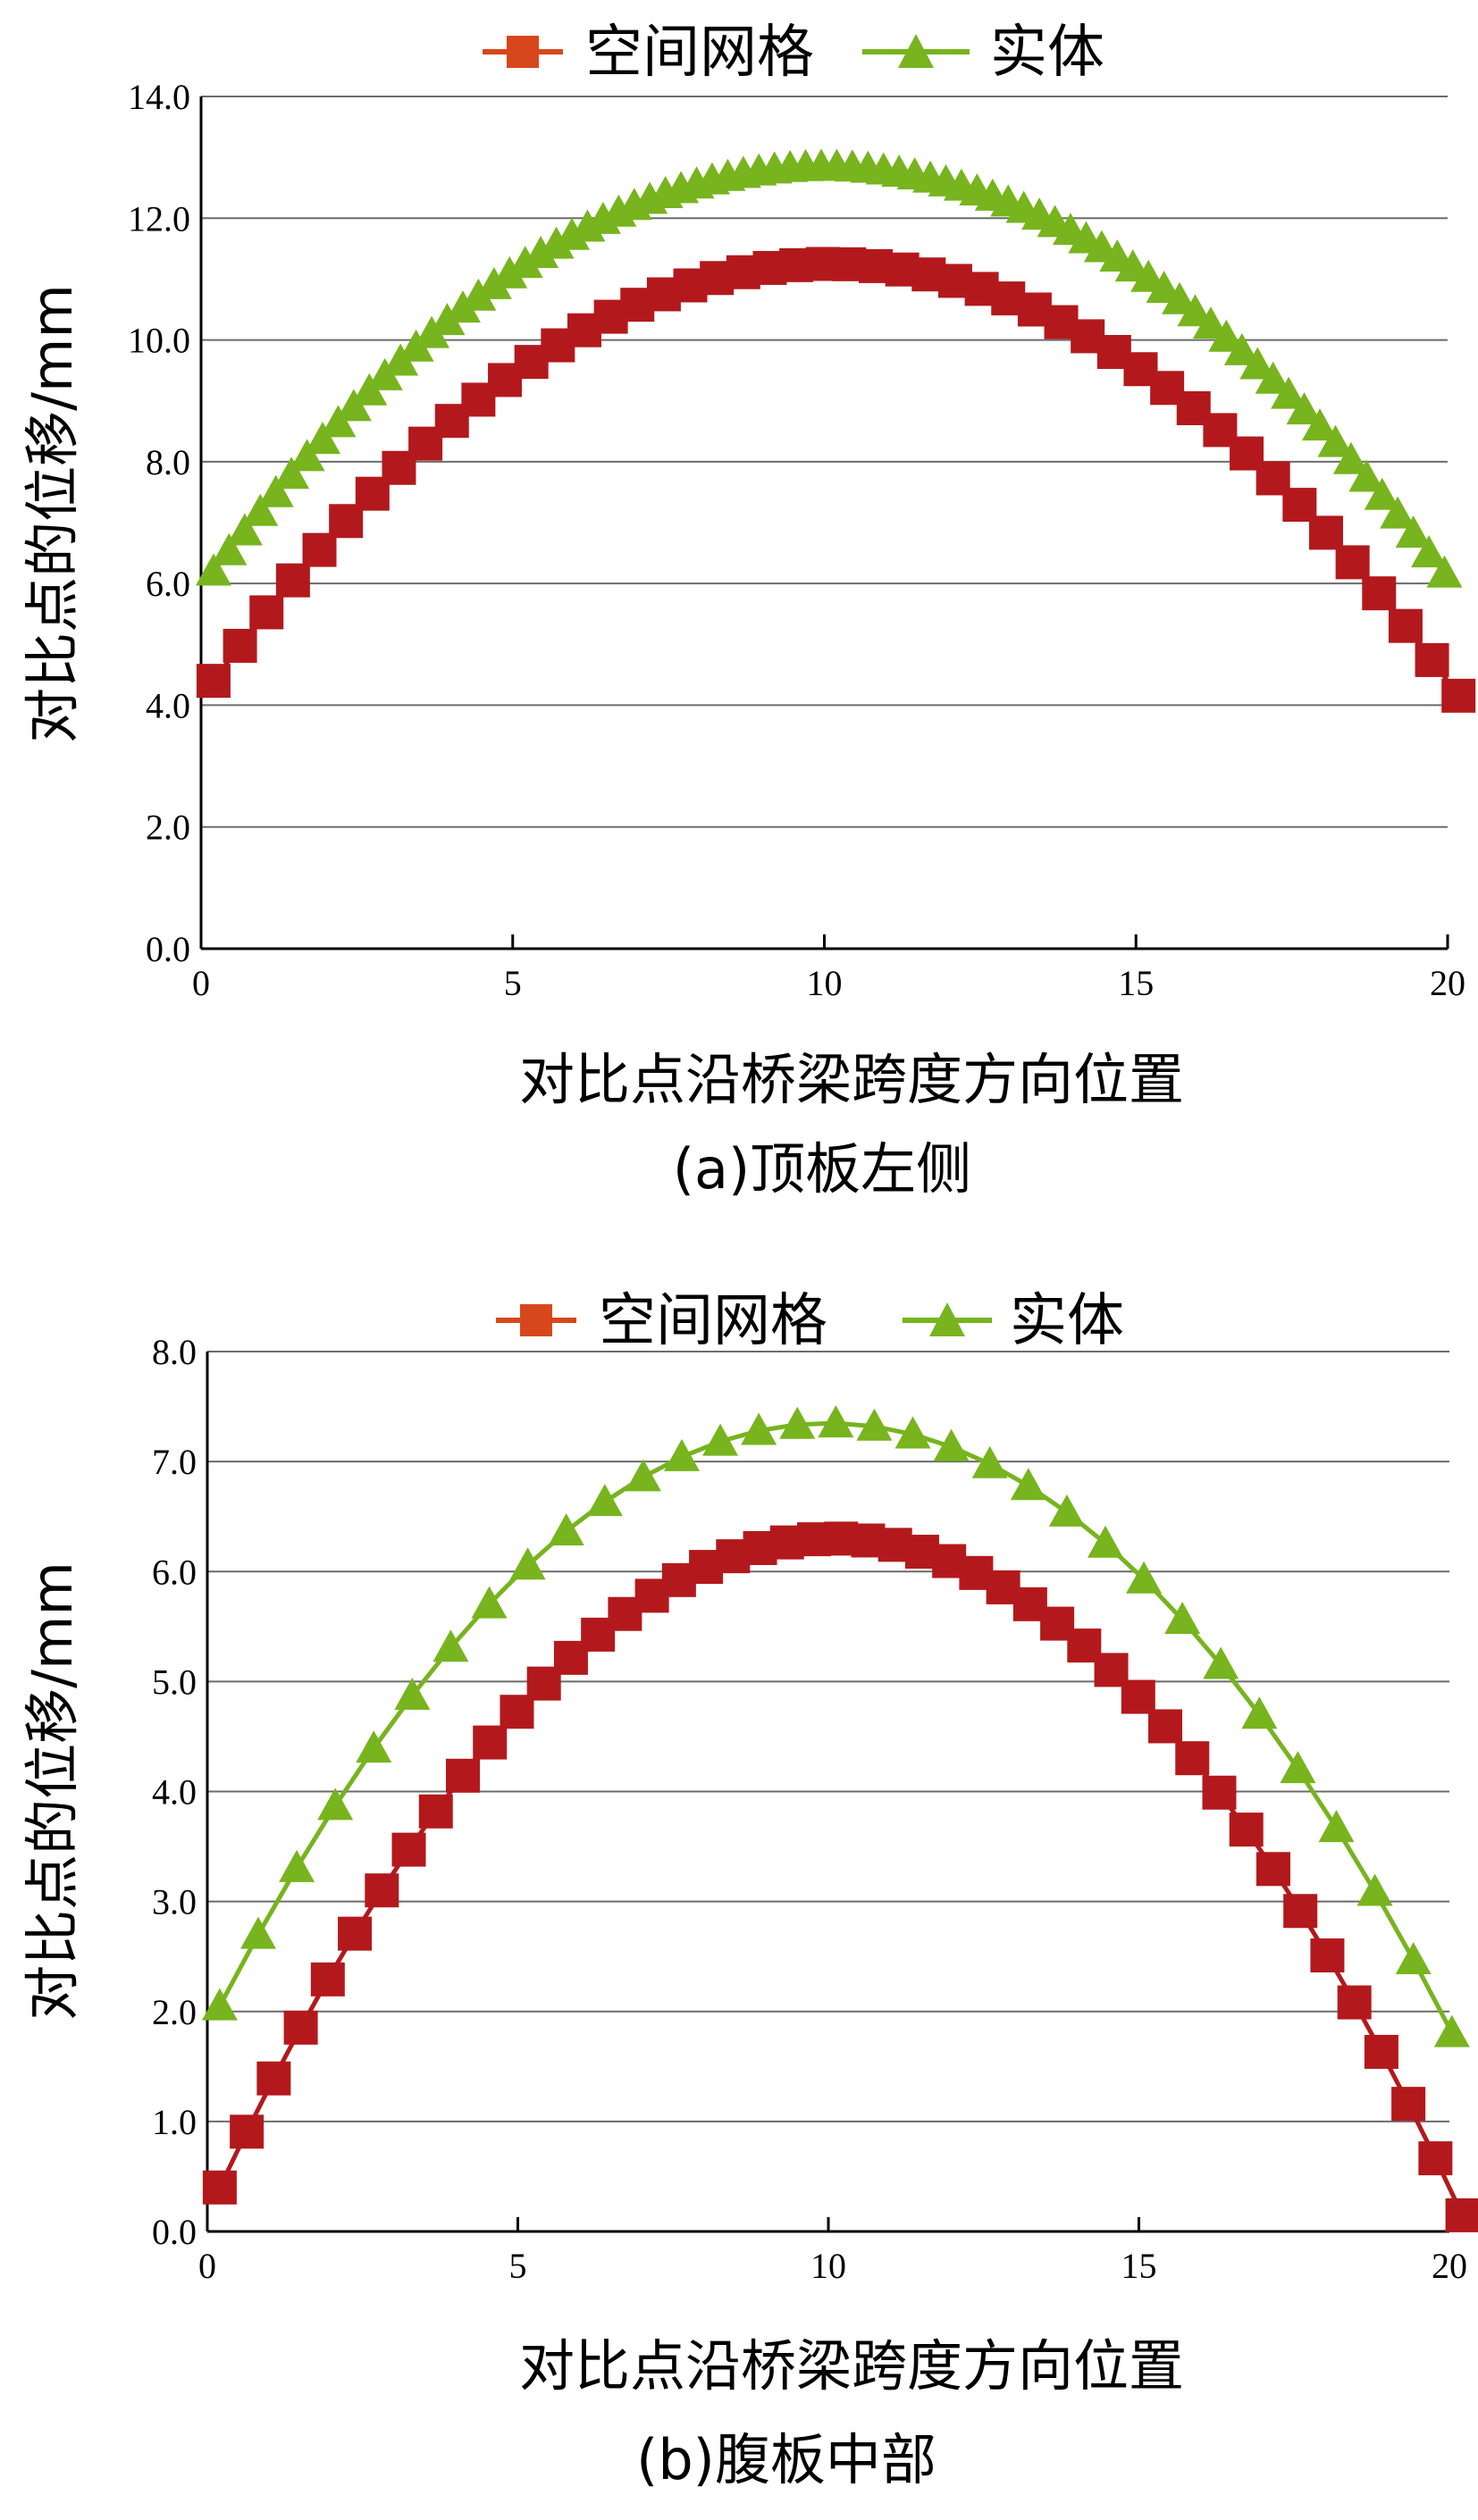 This screenshot has height=2520, width=1478. What do you see at coordinates (829, 368) in the screenshot?
I see `series-solid-a` at bounding box center [829, 368].